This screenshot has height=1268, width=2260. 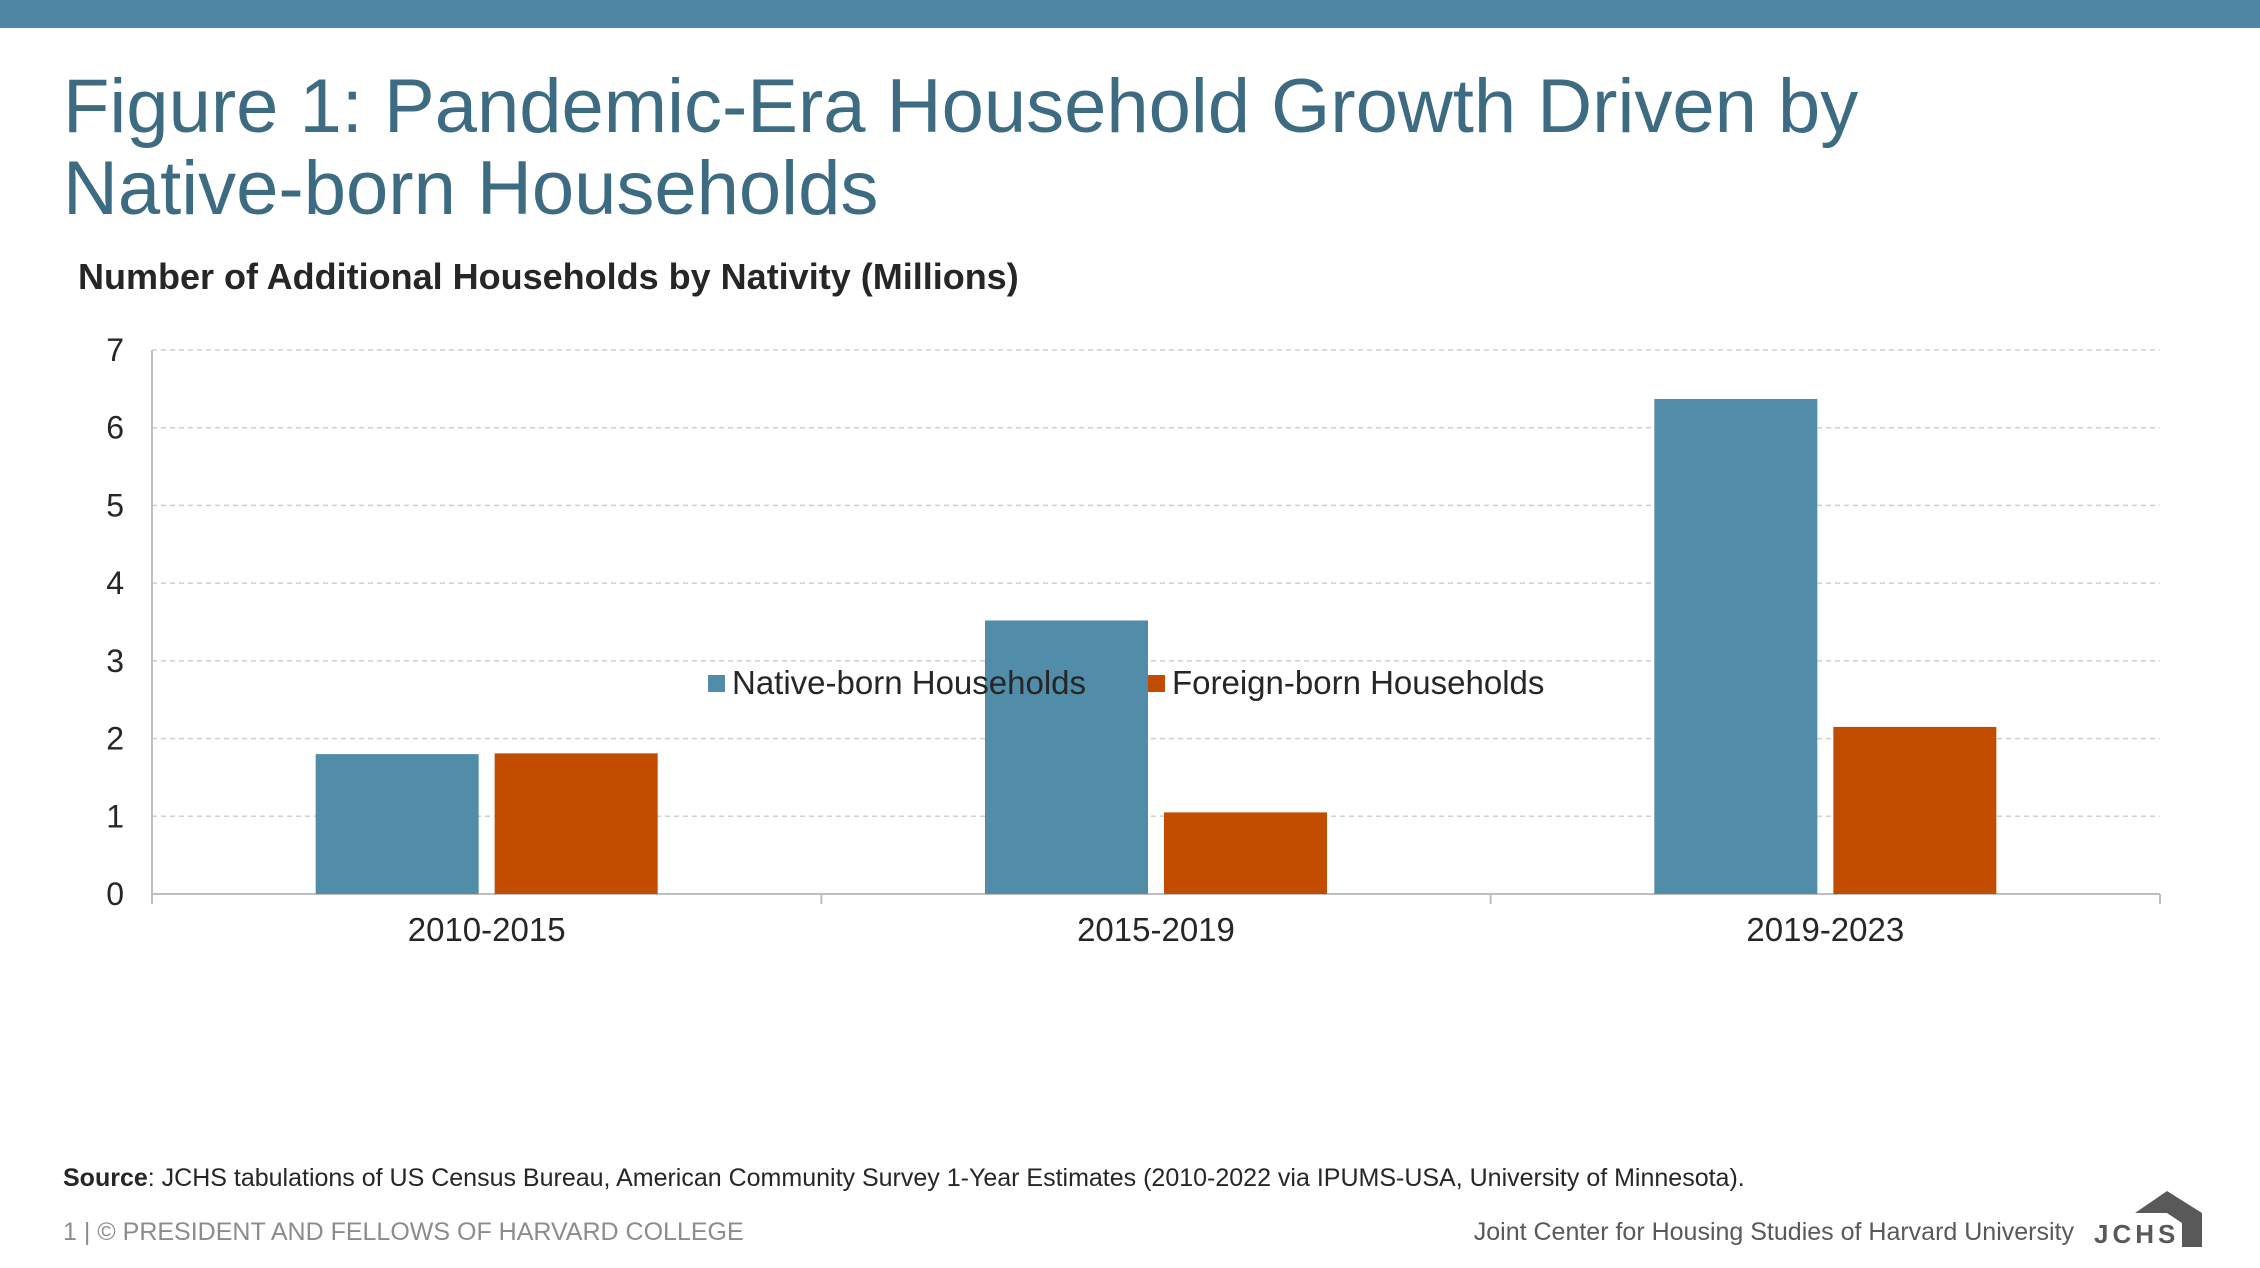 What do you see at coordinates (115, 583) in the screenshot?
I see `y-tick-label: 4` at bounding box center [115, 583].